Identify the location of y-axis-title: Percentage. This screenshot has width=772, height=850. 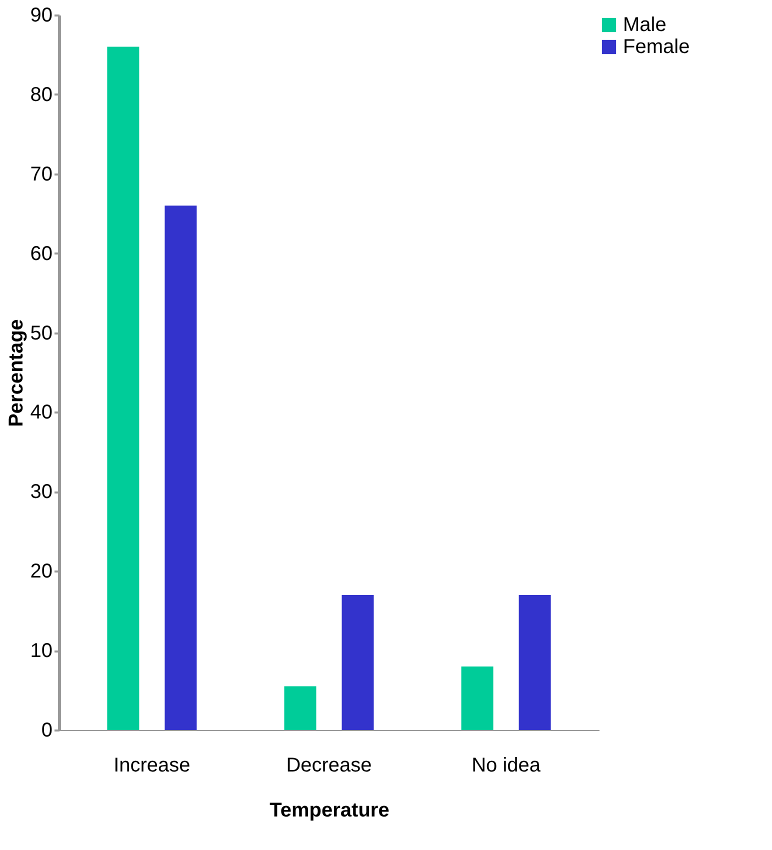
(16, 373).